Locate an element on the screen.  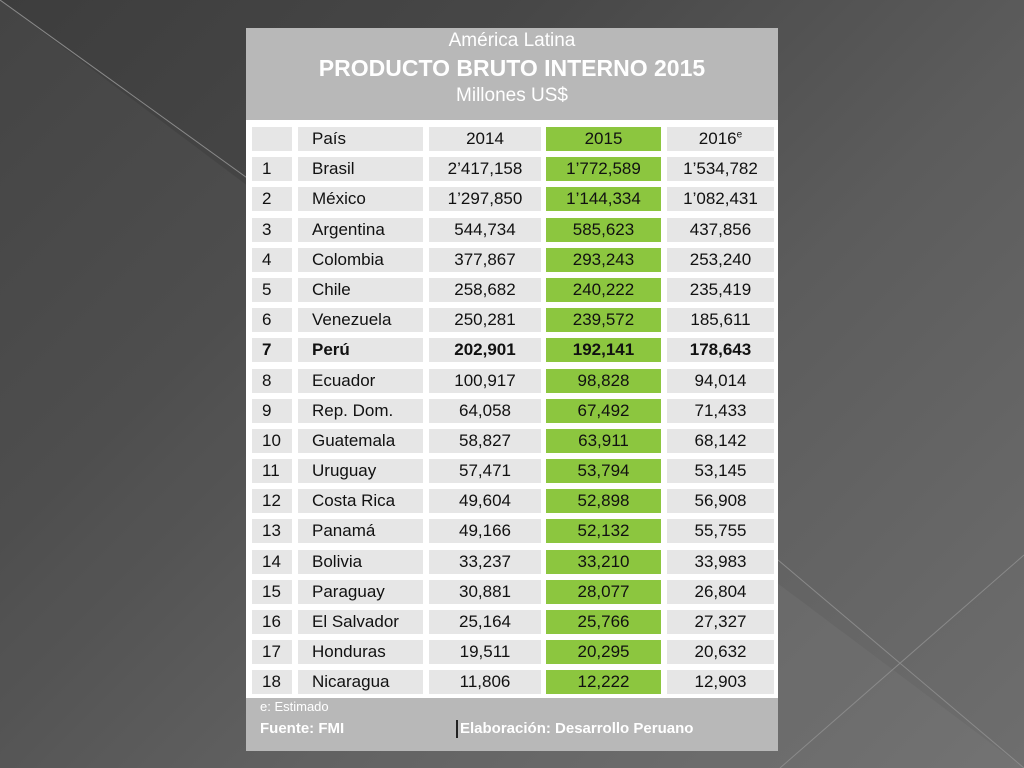
gdp-2014-cell: 64,058 is located at coordinates (485, 410).